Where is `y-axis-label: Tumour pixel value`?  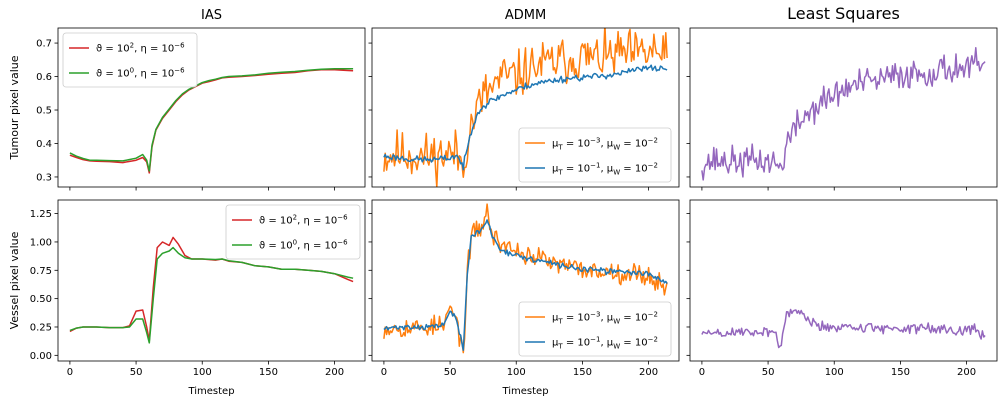
y-axis-label: Tumour pixel value is located at coordinates (14, 107).